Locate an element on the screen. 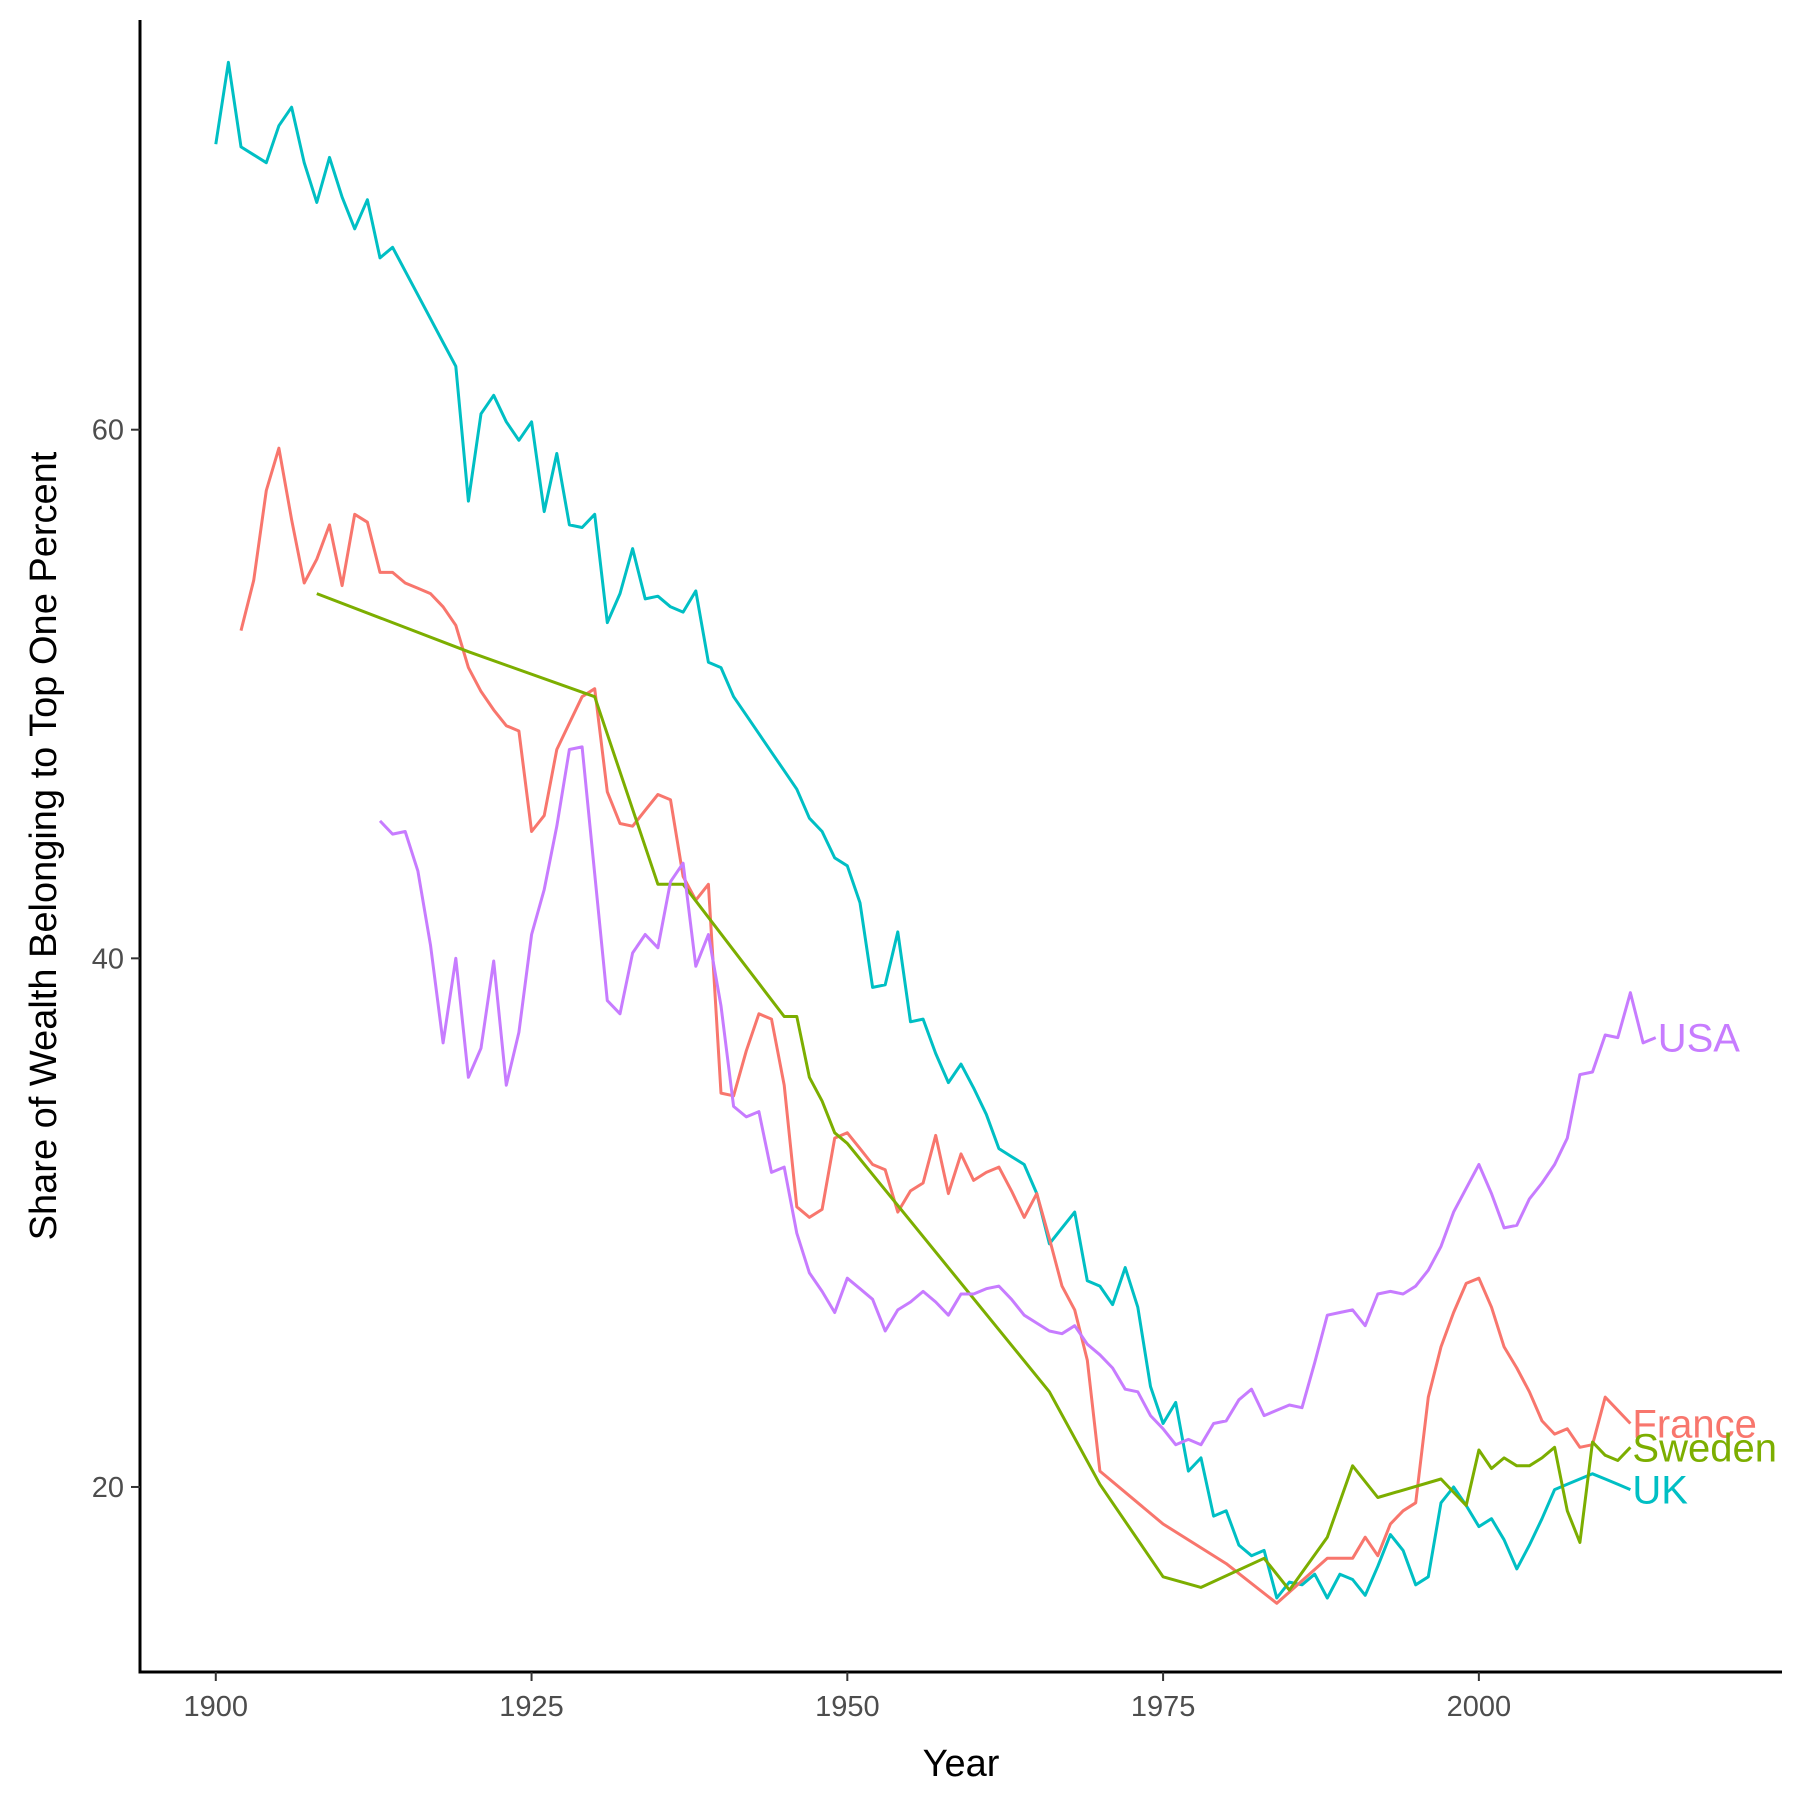  x-axis-ticks: 1900 1925 1950 1975 2000 is located at coordinates (848, 1697).